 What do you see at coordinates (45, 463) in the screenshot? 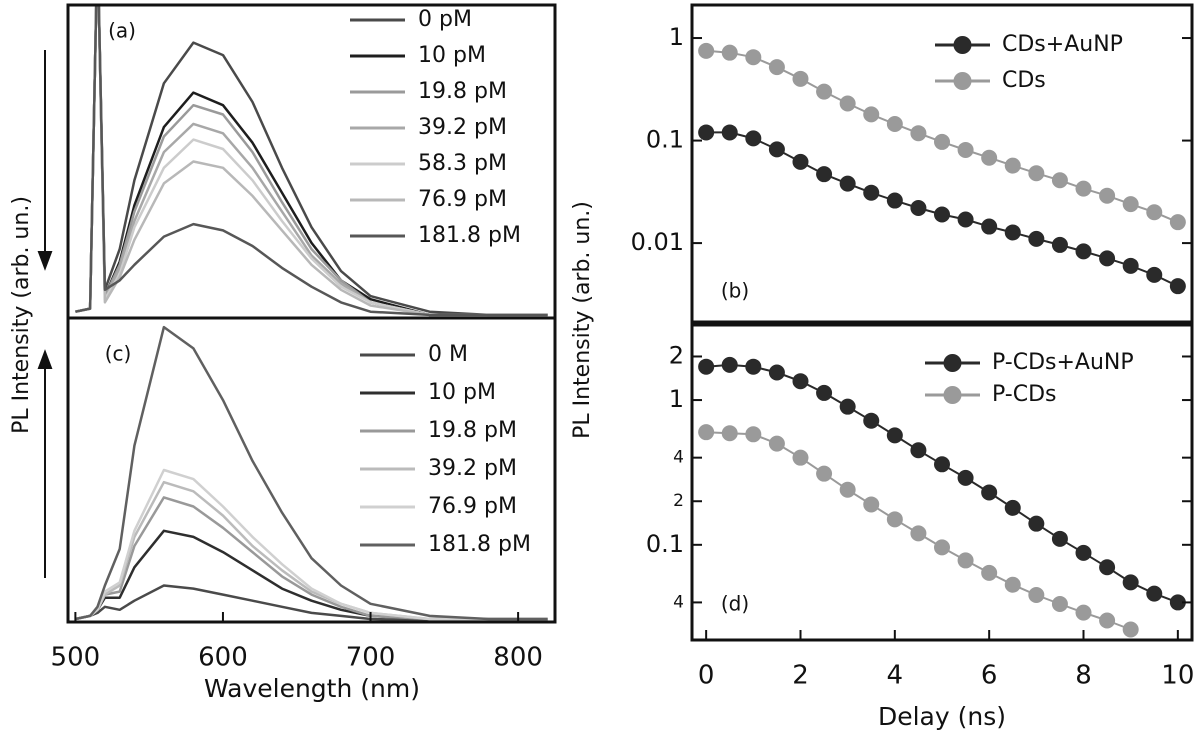
I see `arrow-up` at bounding box center [45, 463].